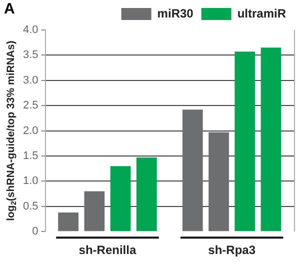  Describe the element at coordinates (30, 30) in the screenshot. I see `y-tick-label: 4.0` at that location.